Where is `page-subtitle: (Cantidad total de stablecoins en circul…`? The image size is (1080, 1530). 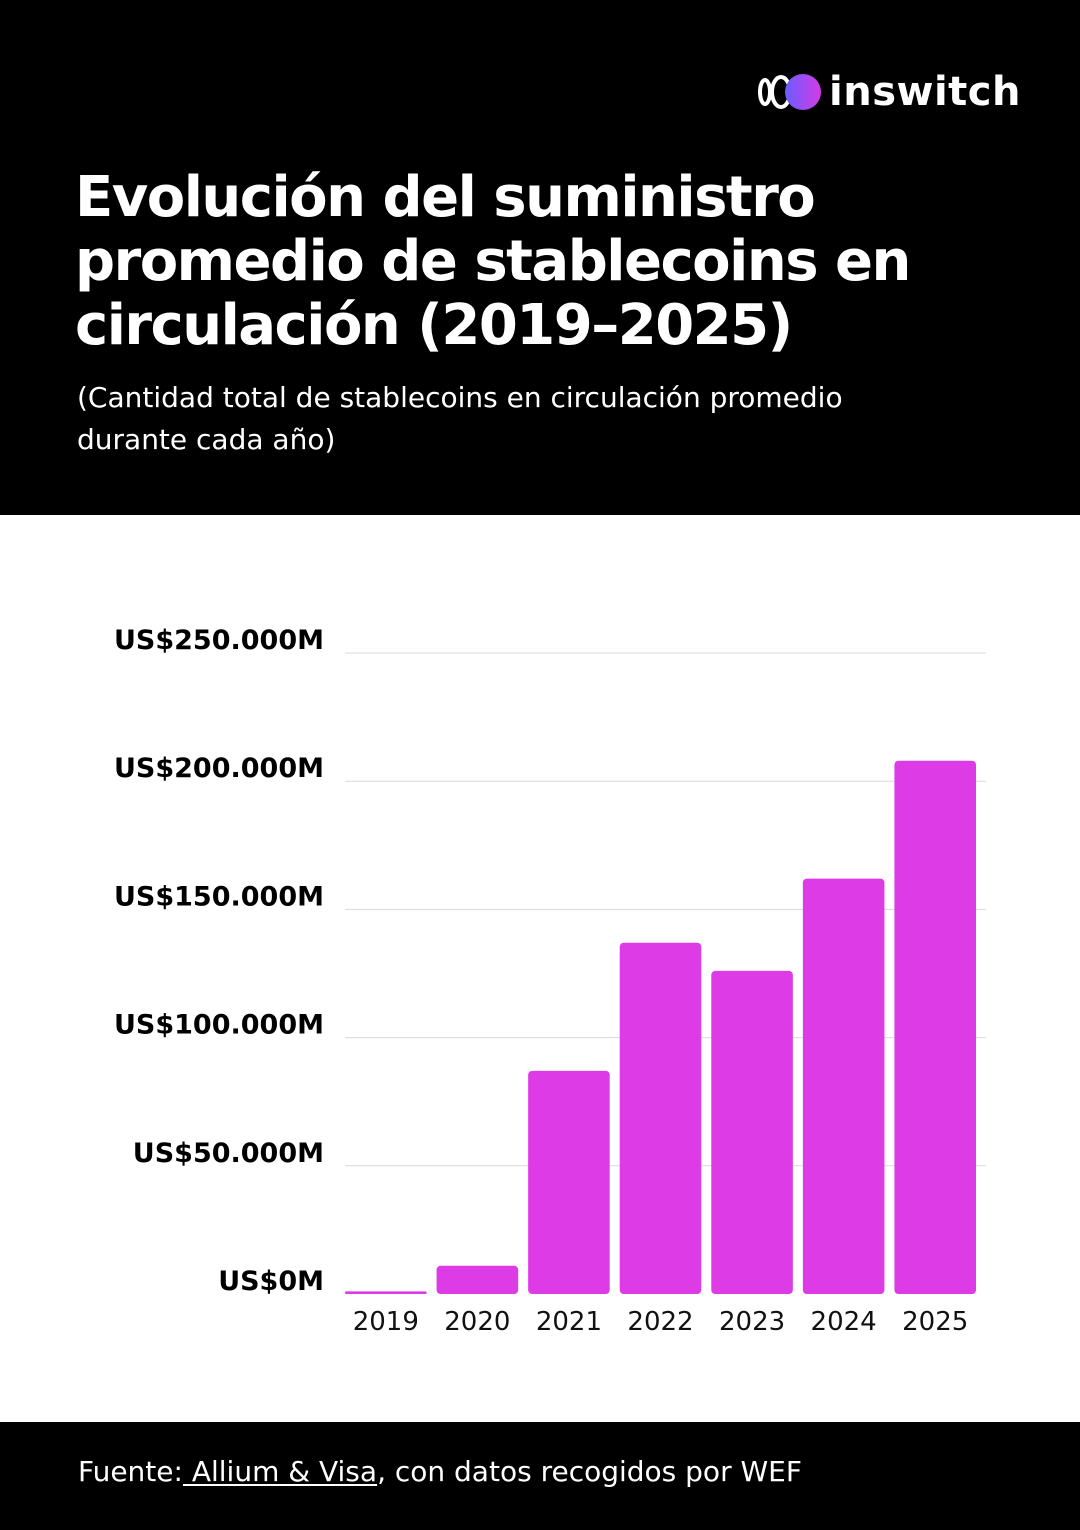
page-subtitle: (Cantidad total de stablecoins en circul… is located at coordinates (460, 418).